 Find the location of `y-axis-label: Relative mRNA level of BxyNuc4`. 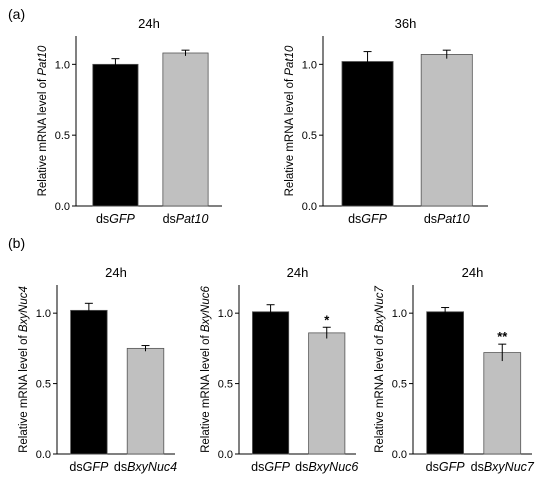

y-axis-label: Relative mRNA level of BxyNuc4 is located at coordinates (24, 369).